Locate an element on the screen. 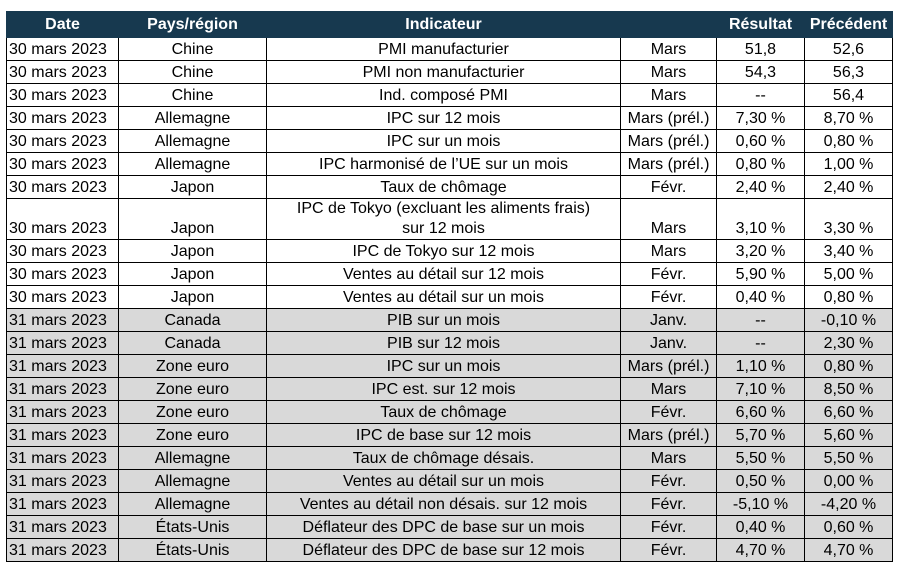 The image size is (901, 586). table-cell: 56,4 is located at coordinates (848, 95).